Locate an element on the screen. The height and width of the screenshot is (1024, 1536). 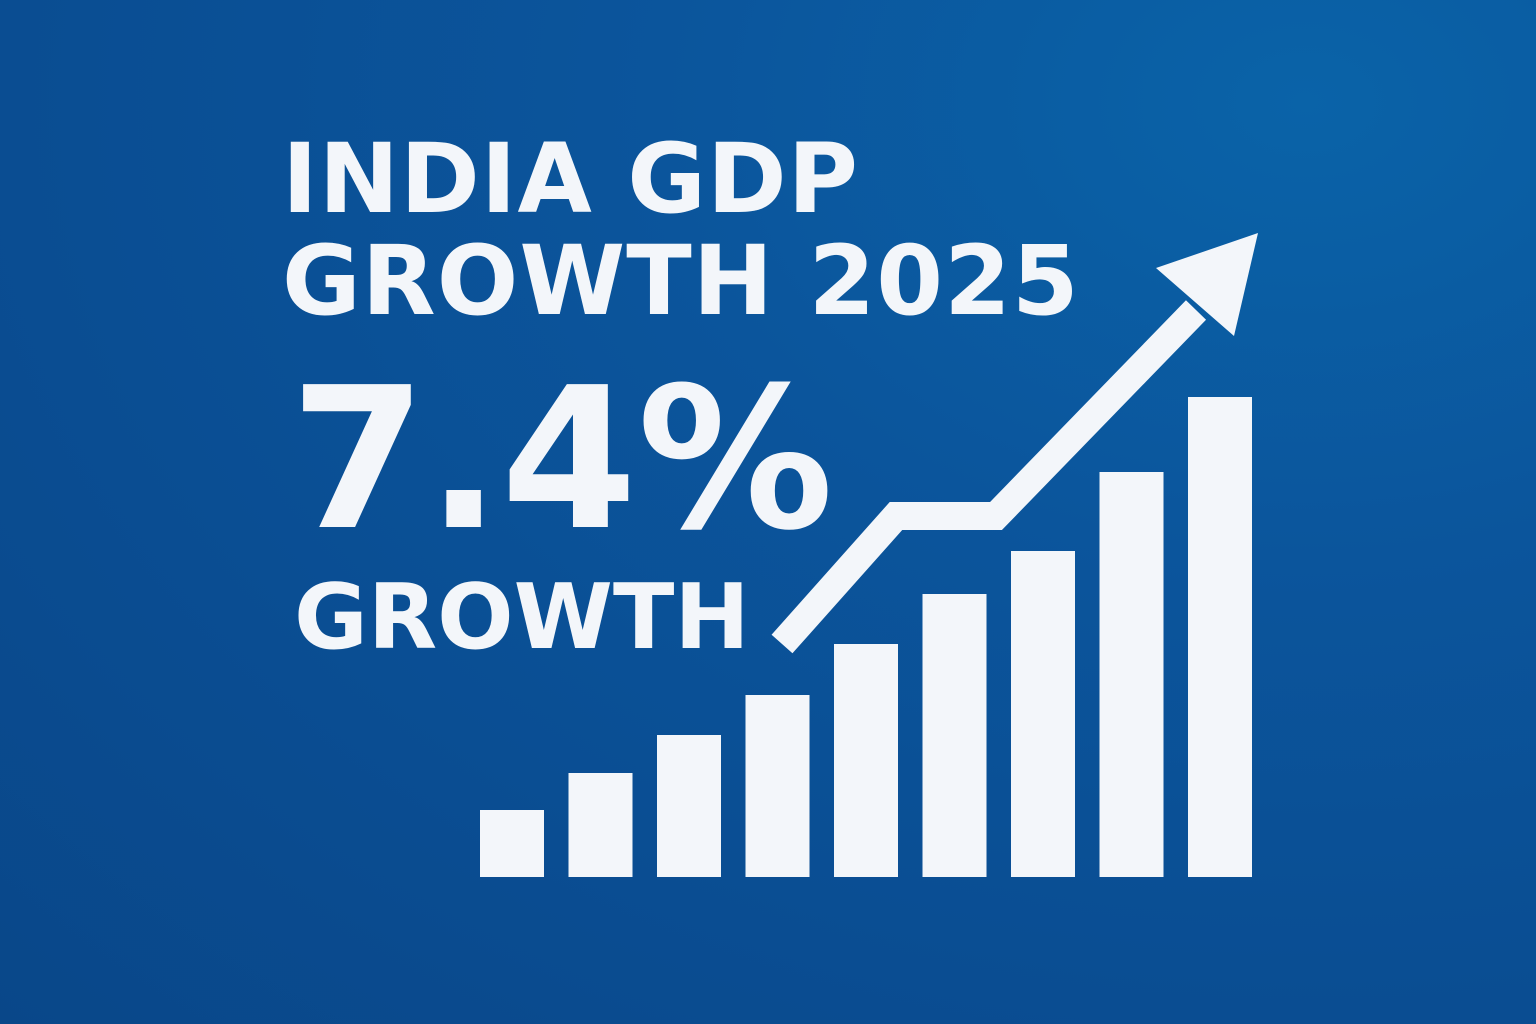
growth-label: GROWTH is located at coordinates (522, 617).